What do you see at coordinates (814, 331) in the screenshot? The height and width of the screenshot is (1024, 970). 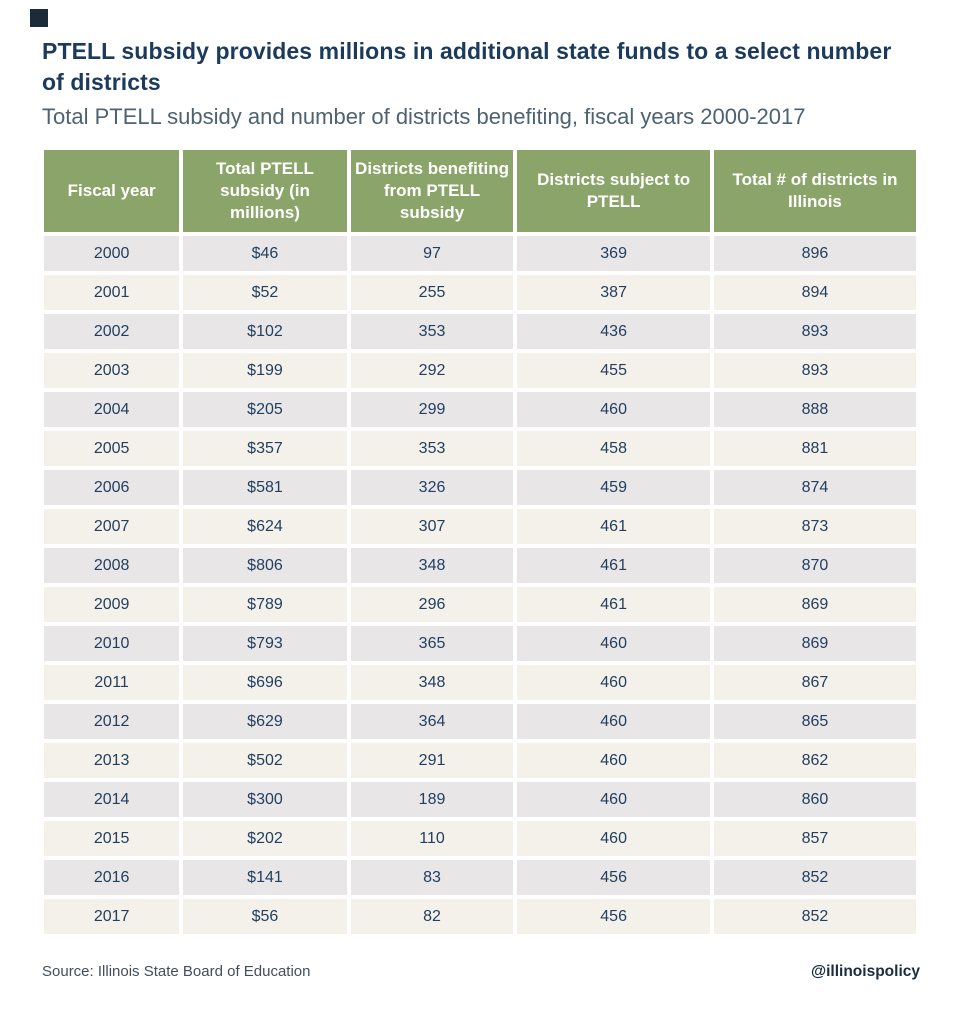 I see `table-cell: 893` at bounding box center [814, 331].